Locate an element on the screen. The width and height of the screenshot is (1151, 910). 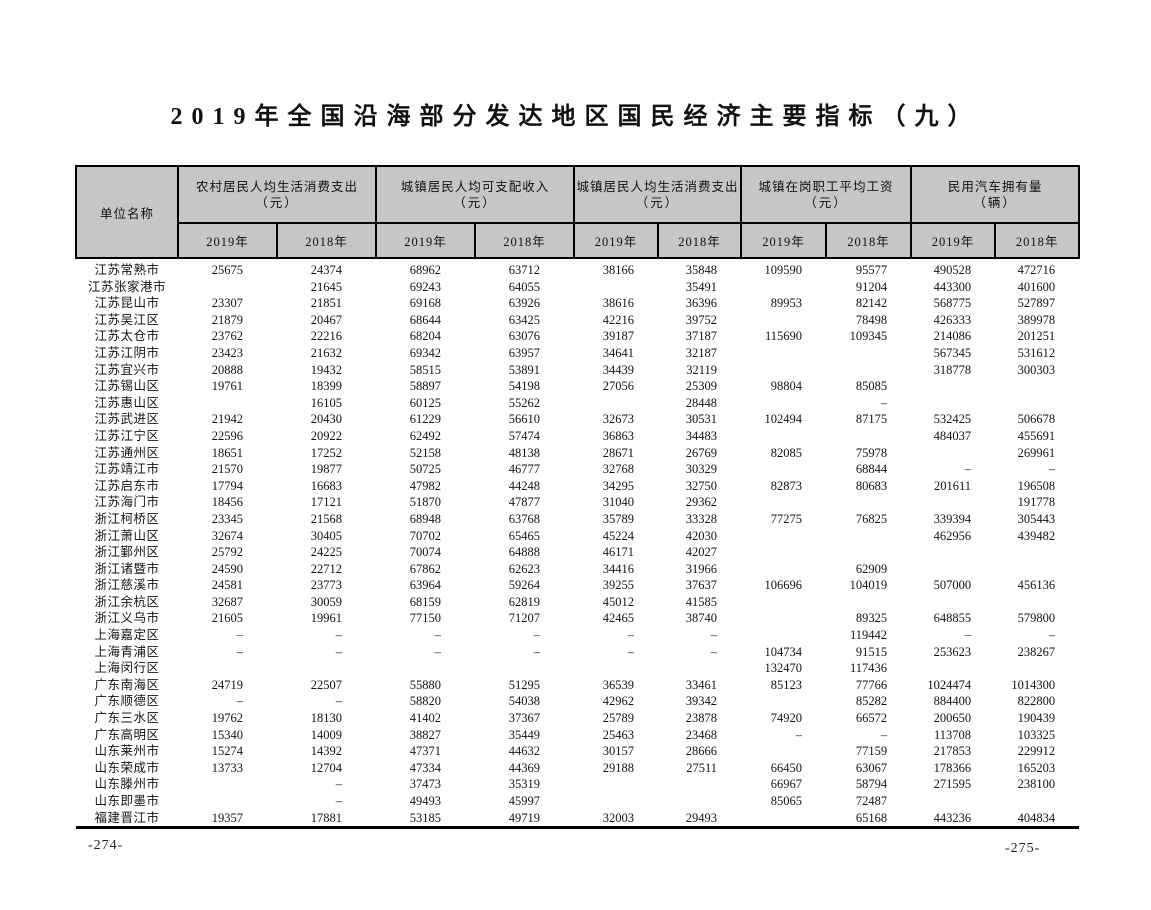
value-cell: 31040 is located at coordinates (618, 502).